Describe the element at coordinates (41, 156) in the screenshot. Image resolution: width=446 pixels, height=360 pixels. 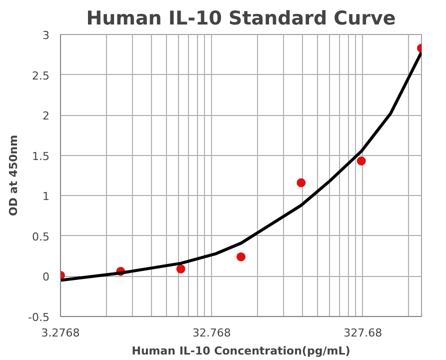
I see `y-tick-label: 1.5` at that location.